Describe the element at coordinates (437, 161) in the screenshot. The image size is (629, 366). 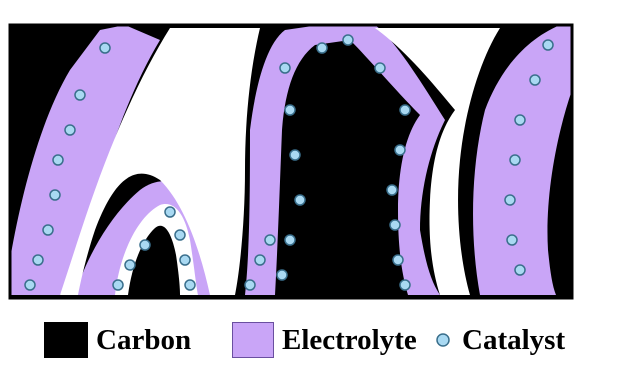
I see `pore-region` at that location.